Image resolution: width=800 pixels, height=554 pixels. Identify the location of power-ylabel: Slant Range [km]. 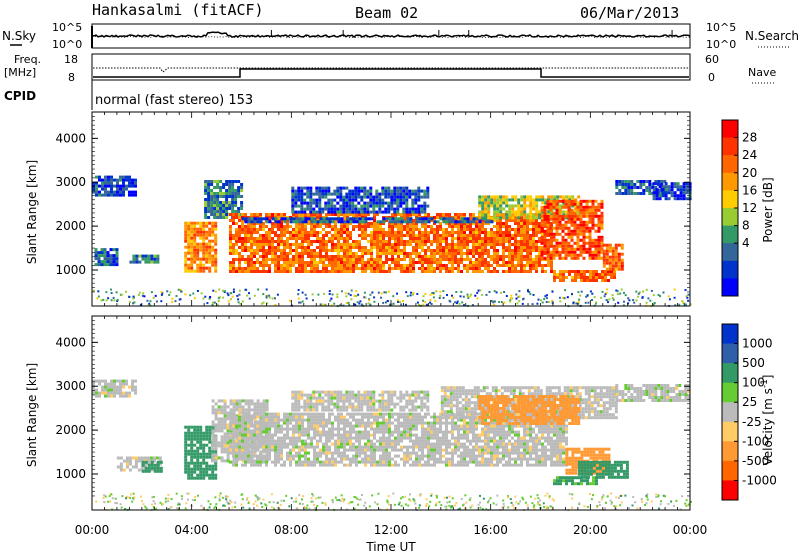
(32, 212).